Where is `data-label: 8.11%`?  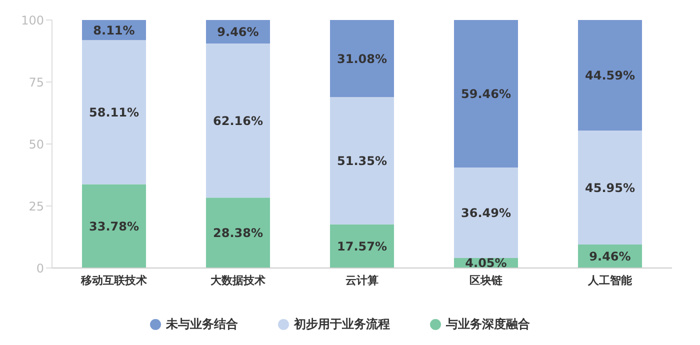 data-label: 8.11% is located at coordinates (114, 30).